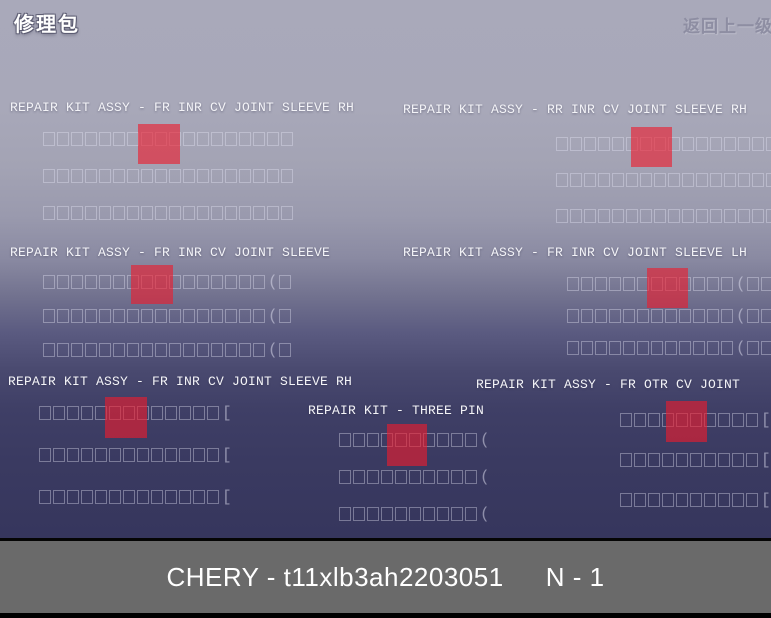 The height and width of the screenshot is (618, 771). I want to click on bottom-edge-strip, so click(385, 615).